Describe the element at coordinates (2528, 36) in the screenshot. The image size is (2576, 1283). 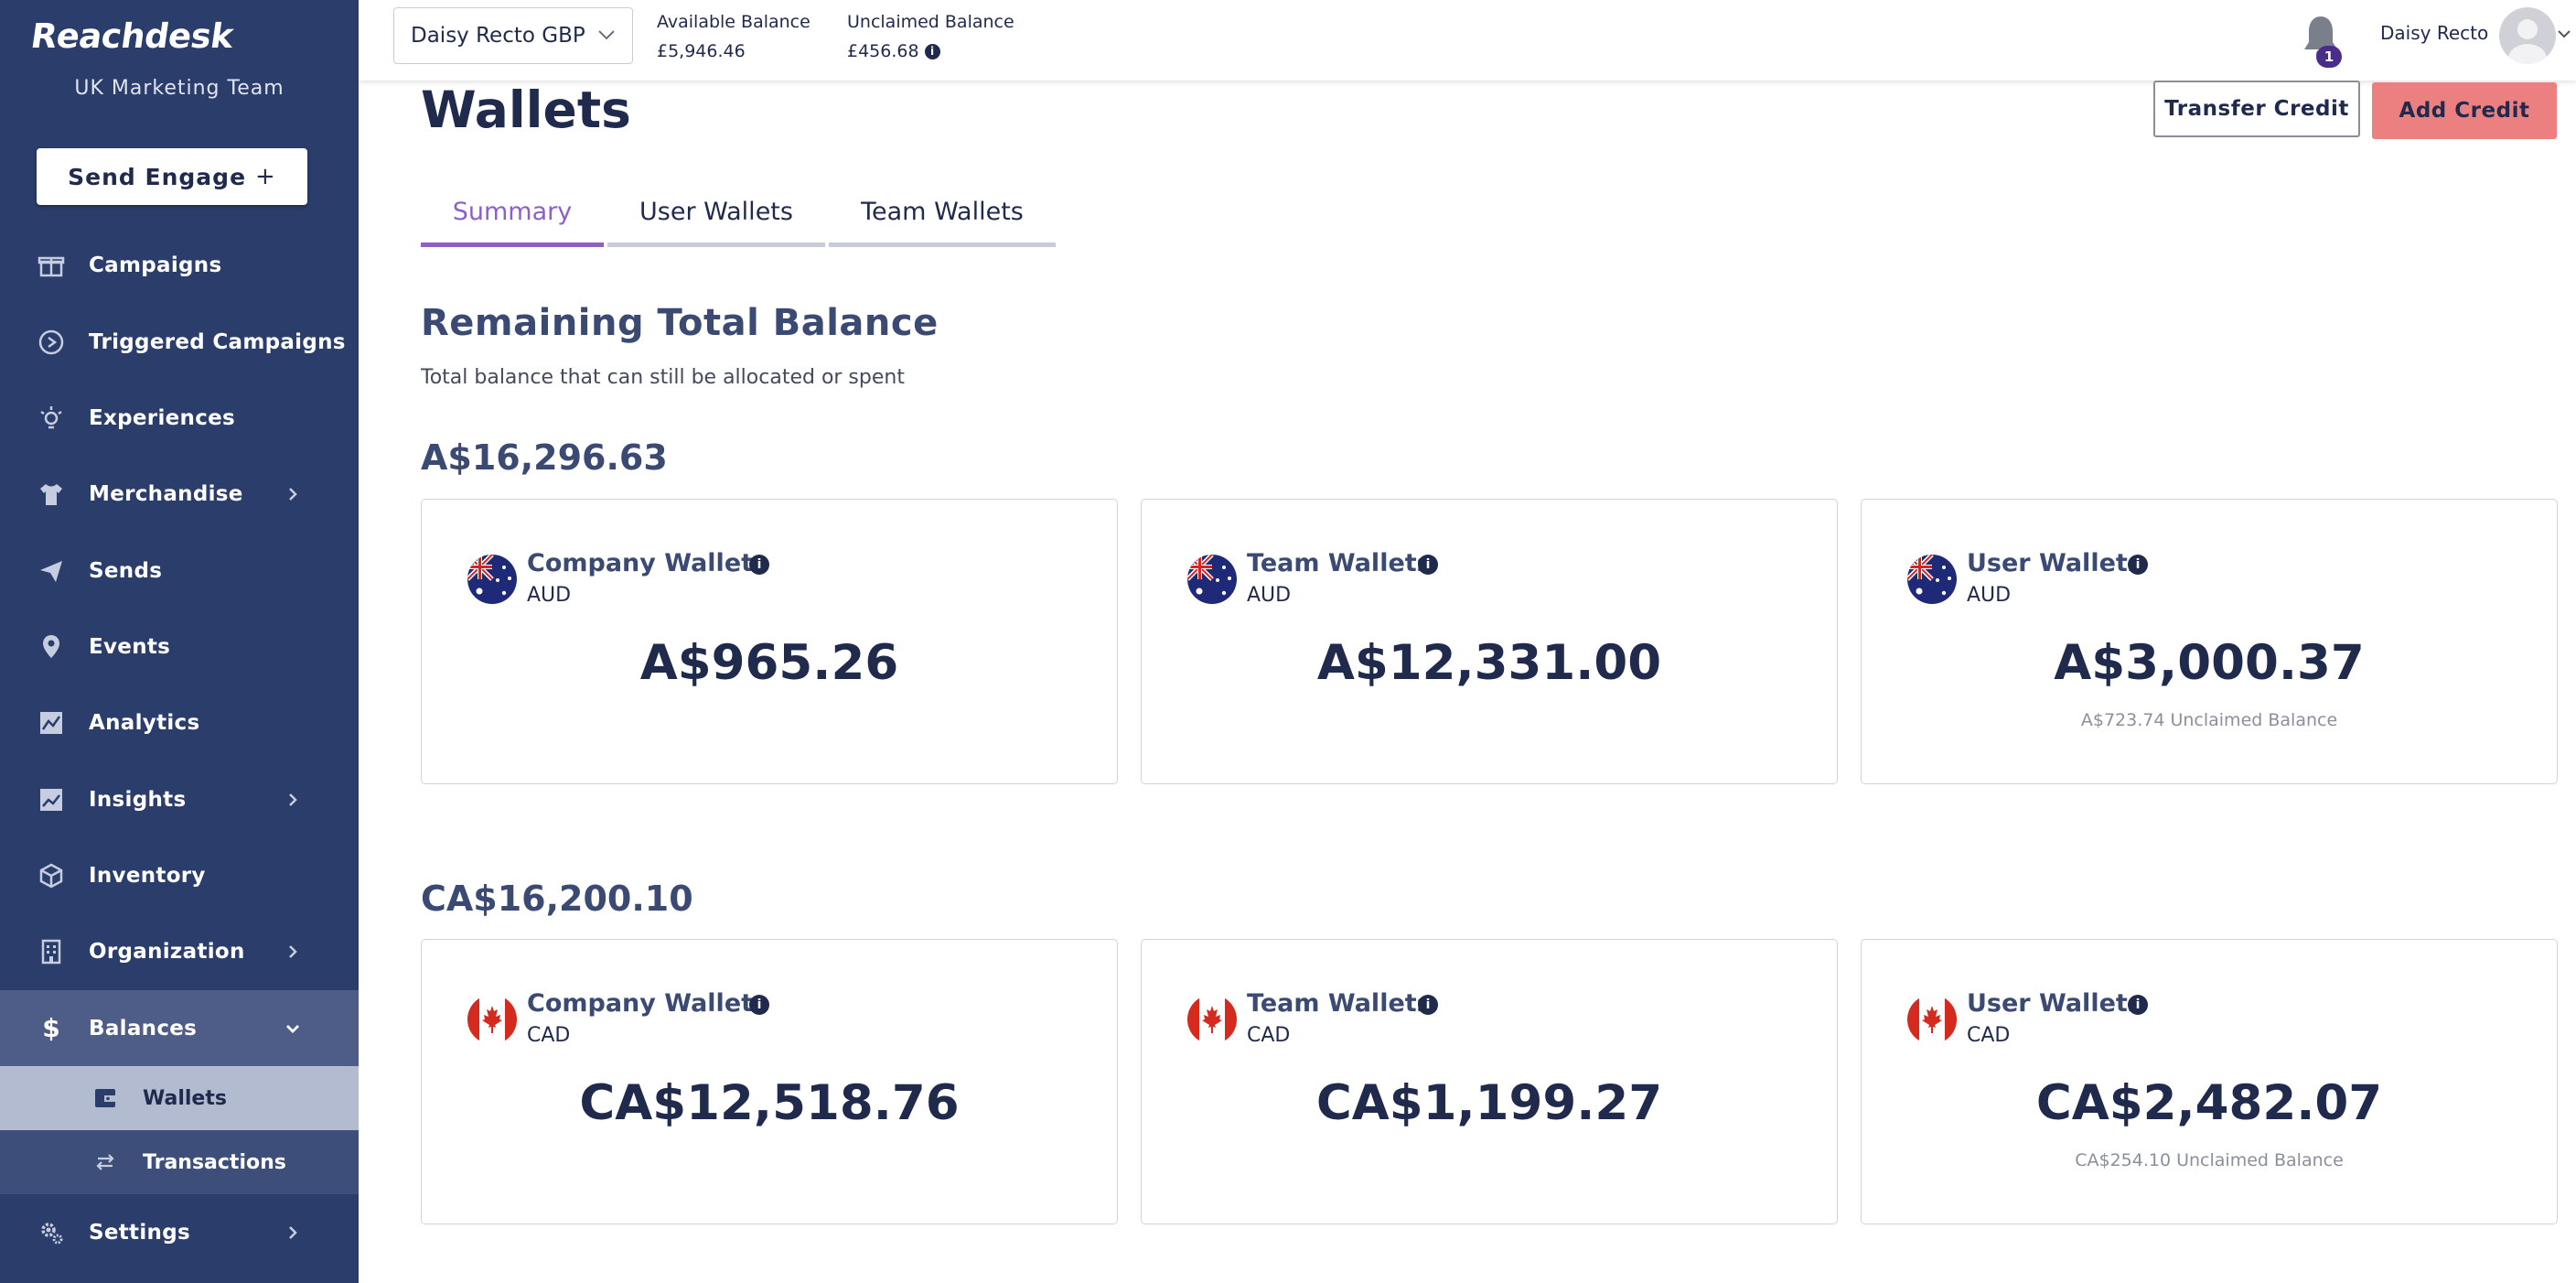
I see `avatar` at that location.